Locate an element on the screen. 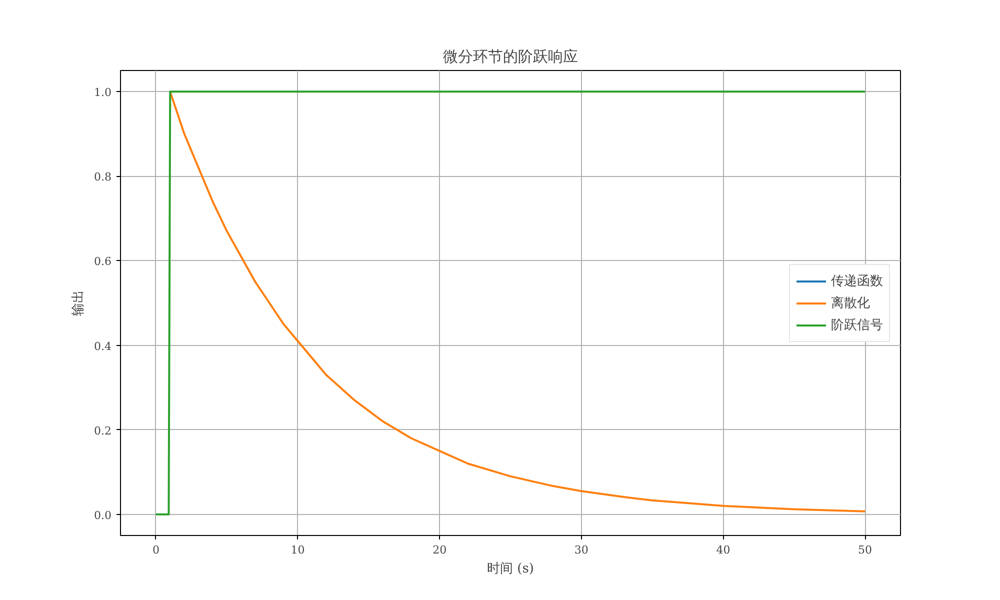  chart-title: 微分环节的阶跃响应 is located at coordinates (510, 57).